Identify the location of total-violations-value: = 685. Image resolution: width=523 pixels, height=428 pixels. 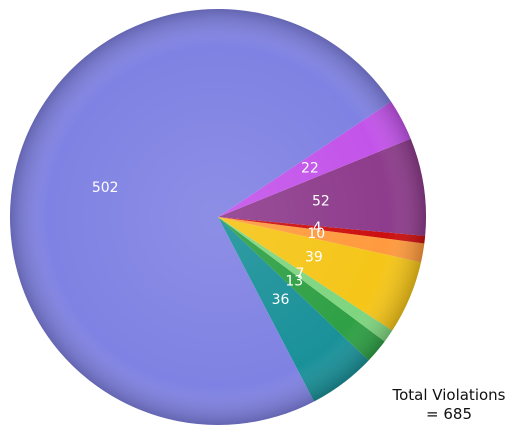
(449, 414).